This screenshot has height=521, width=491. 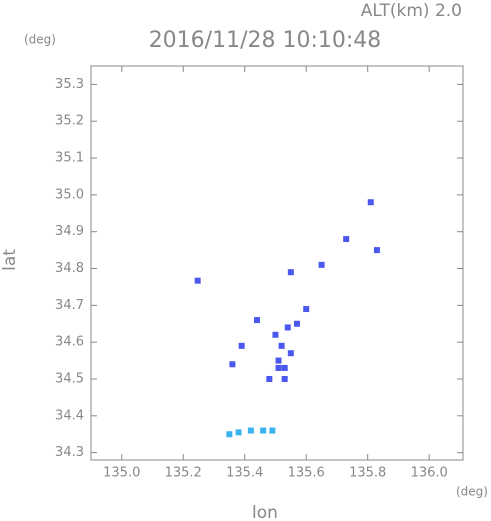 I want to click on y-tick-label: 34.5, so click(x=69, y=378).